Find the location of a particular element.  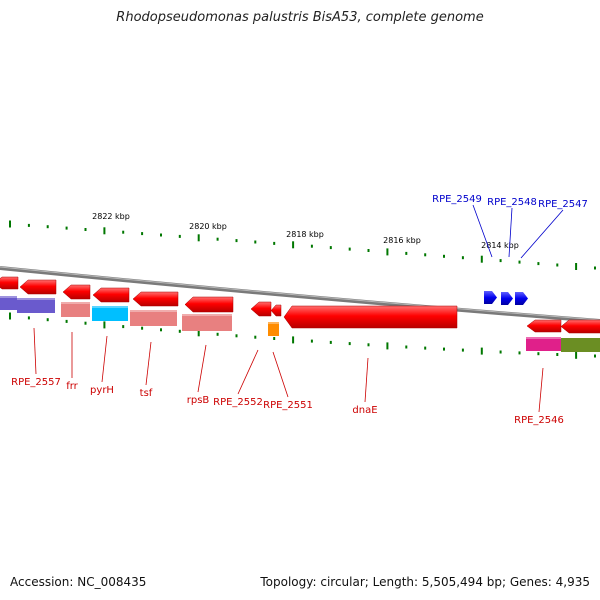

label-line-dnae is located at coordinates (366, 380).